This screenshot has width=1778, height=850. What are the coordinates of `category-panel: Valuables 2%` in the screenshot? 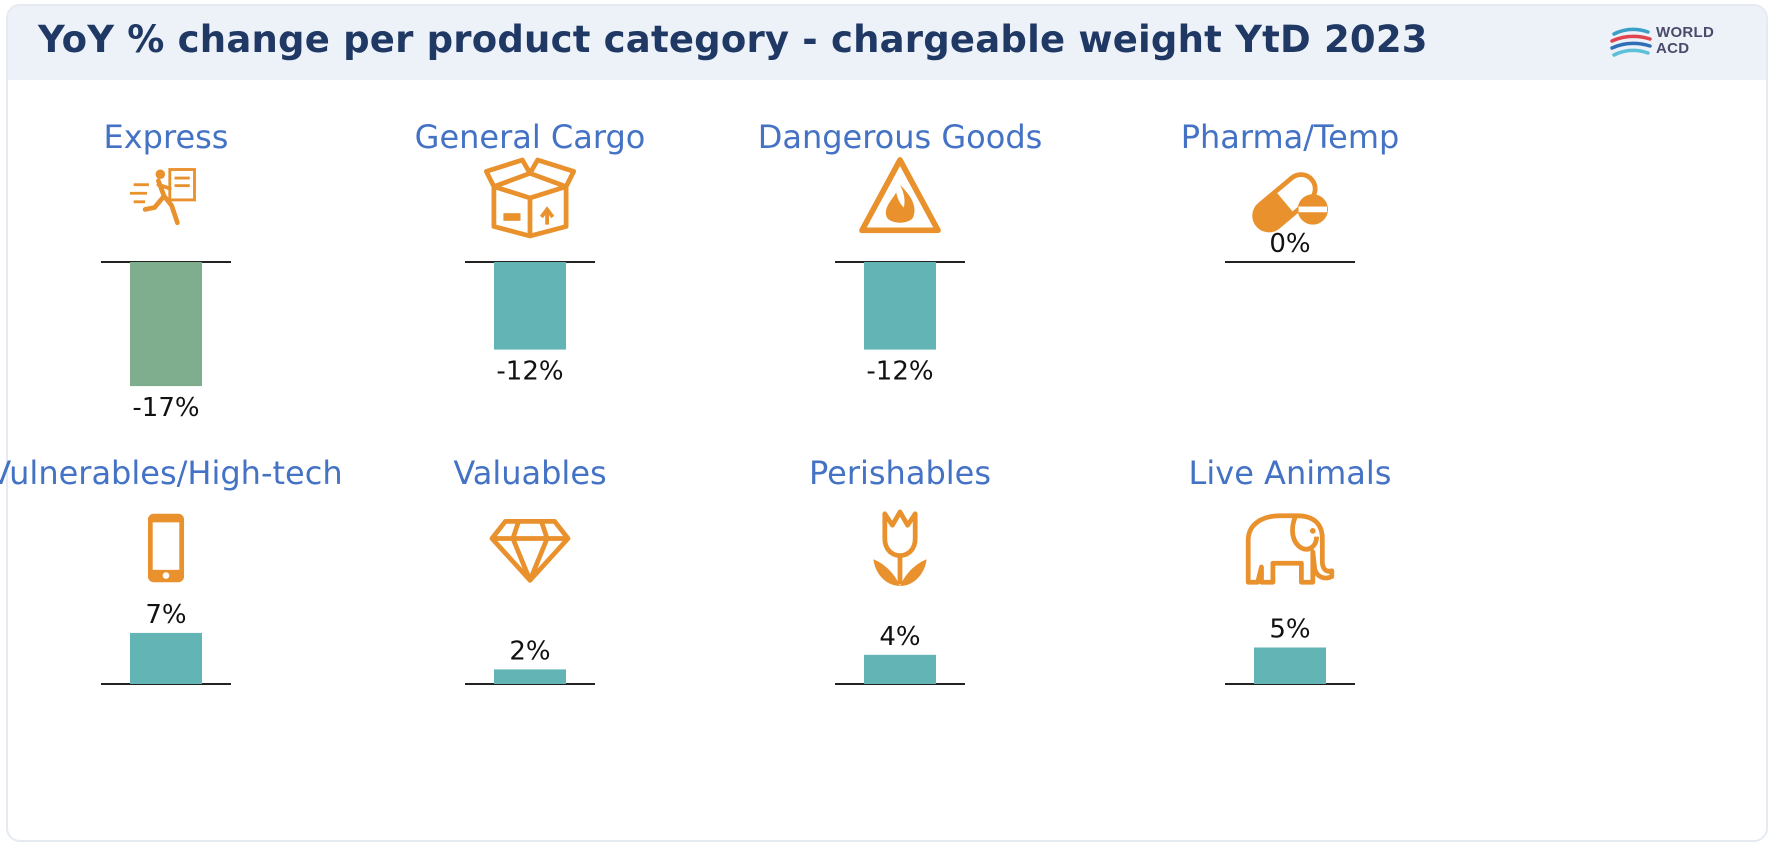 It's located at (530, 569).